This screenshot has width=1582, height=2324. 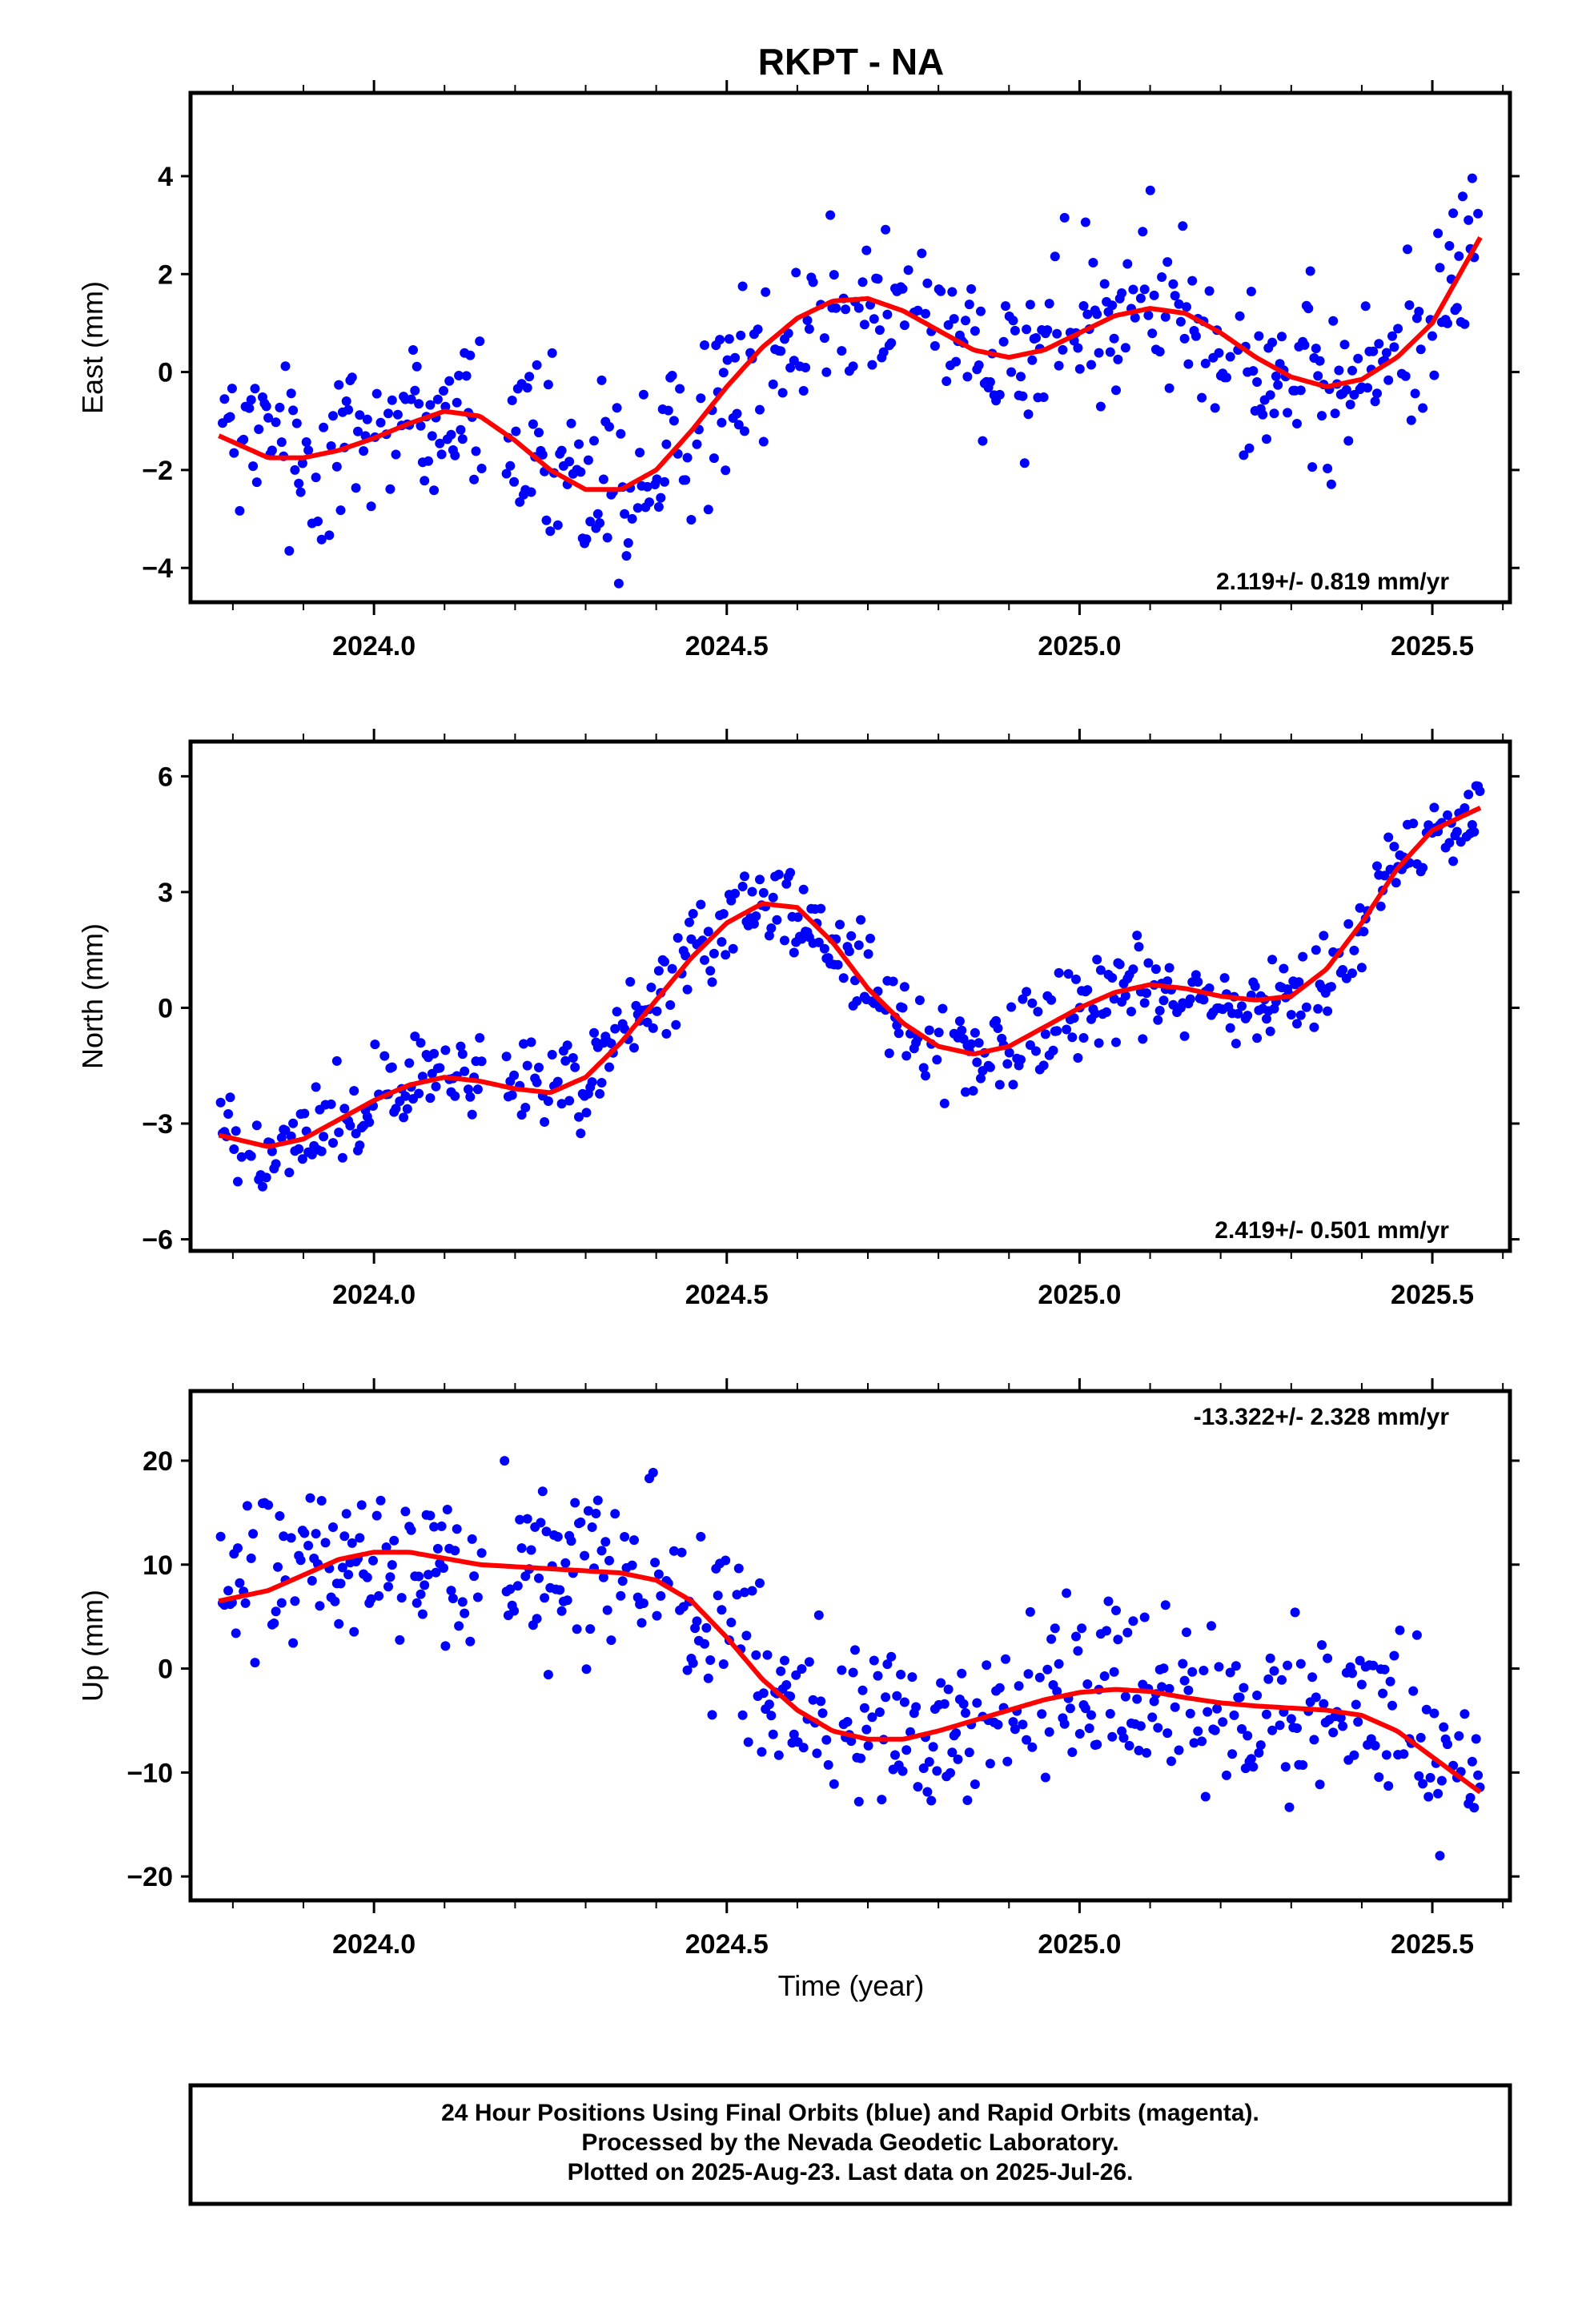 I want to click on velocity-annotation: 2.419+/- 0.501 mm/yr, so click(x=1332, y=1230).